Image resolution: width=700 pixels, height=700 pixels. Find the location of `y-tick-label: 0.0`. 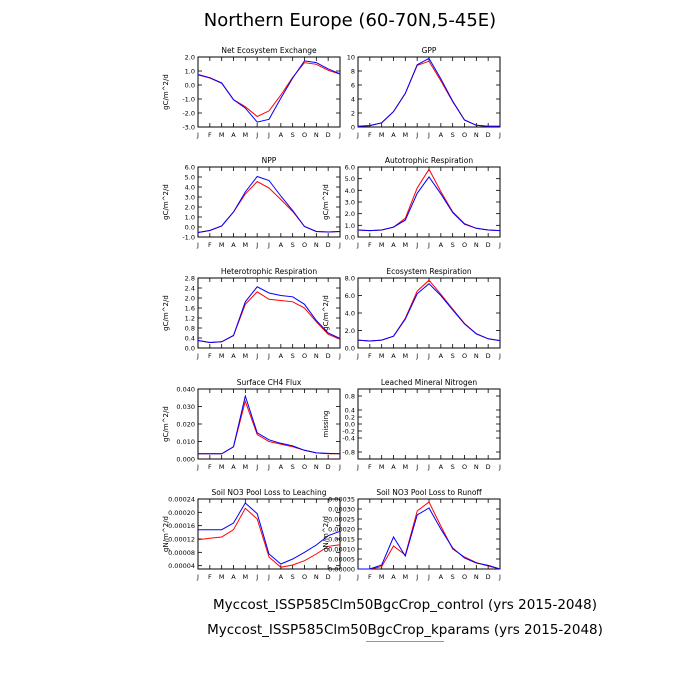

y-tick-label: 0.0 is located at coordinates (350, 349).